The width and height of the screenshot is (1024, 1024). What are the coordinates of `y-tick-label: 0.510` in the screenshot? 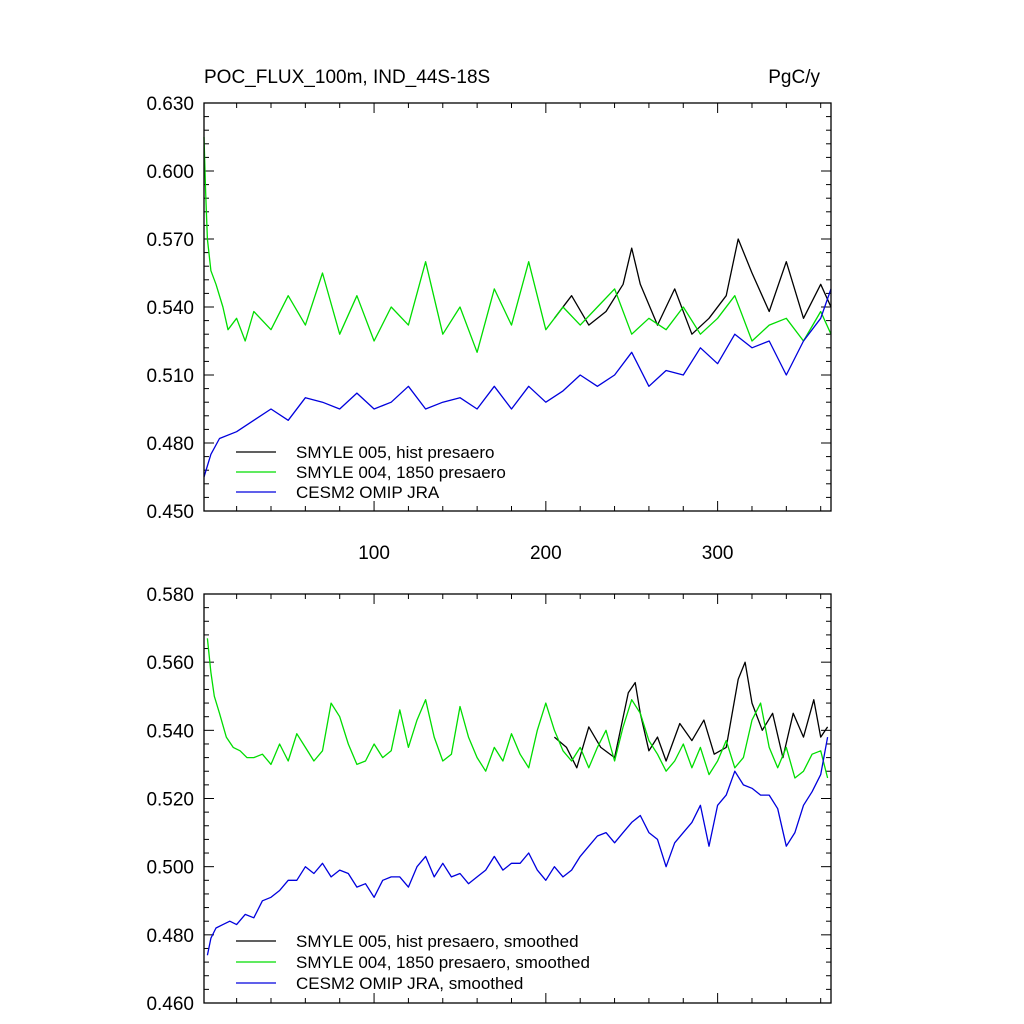 It's located at (170, 376).